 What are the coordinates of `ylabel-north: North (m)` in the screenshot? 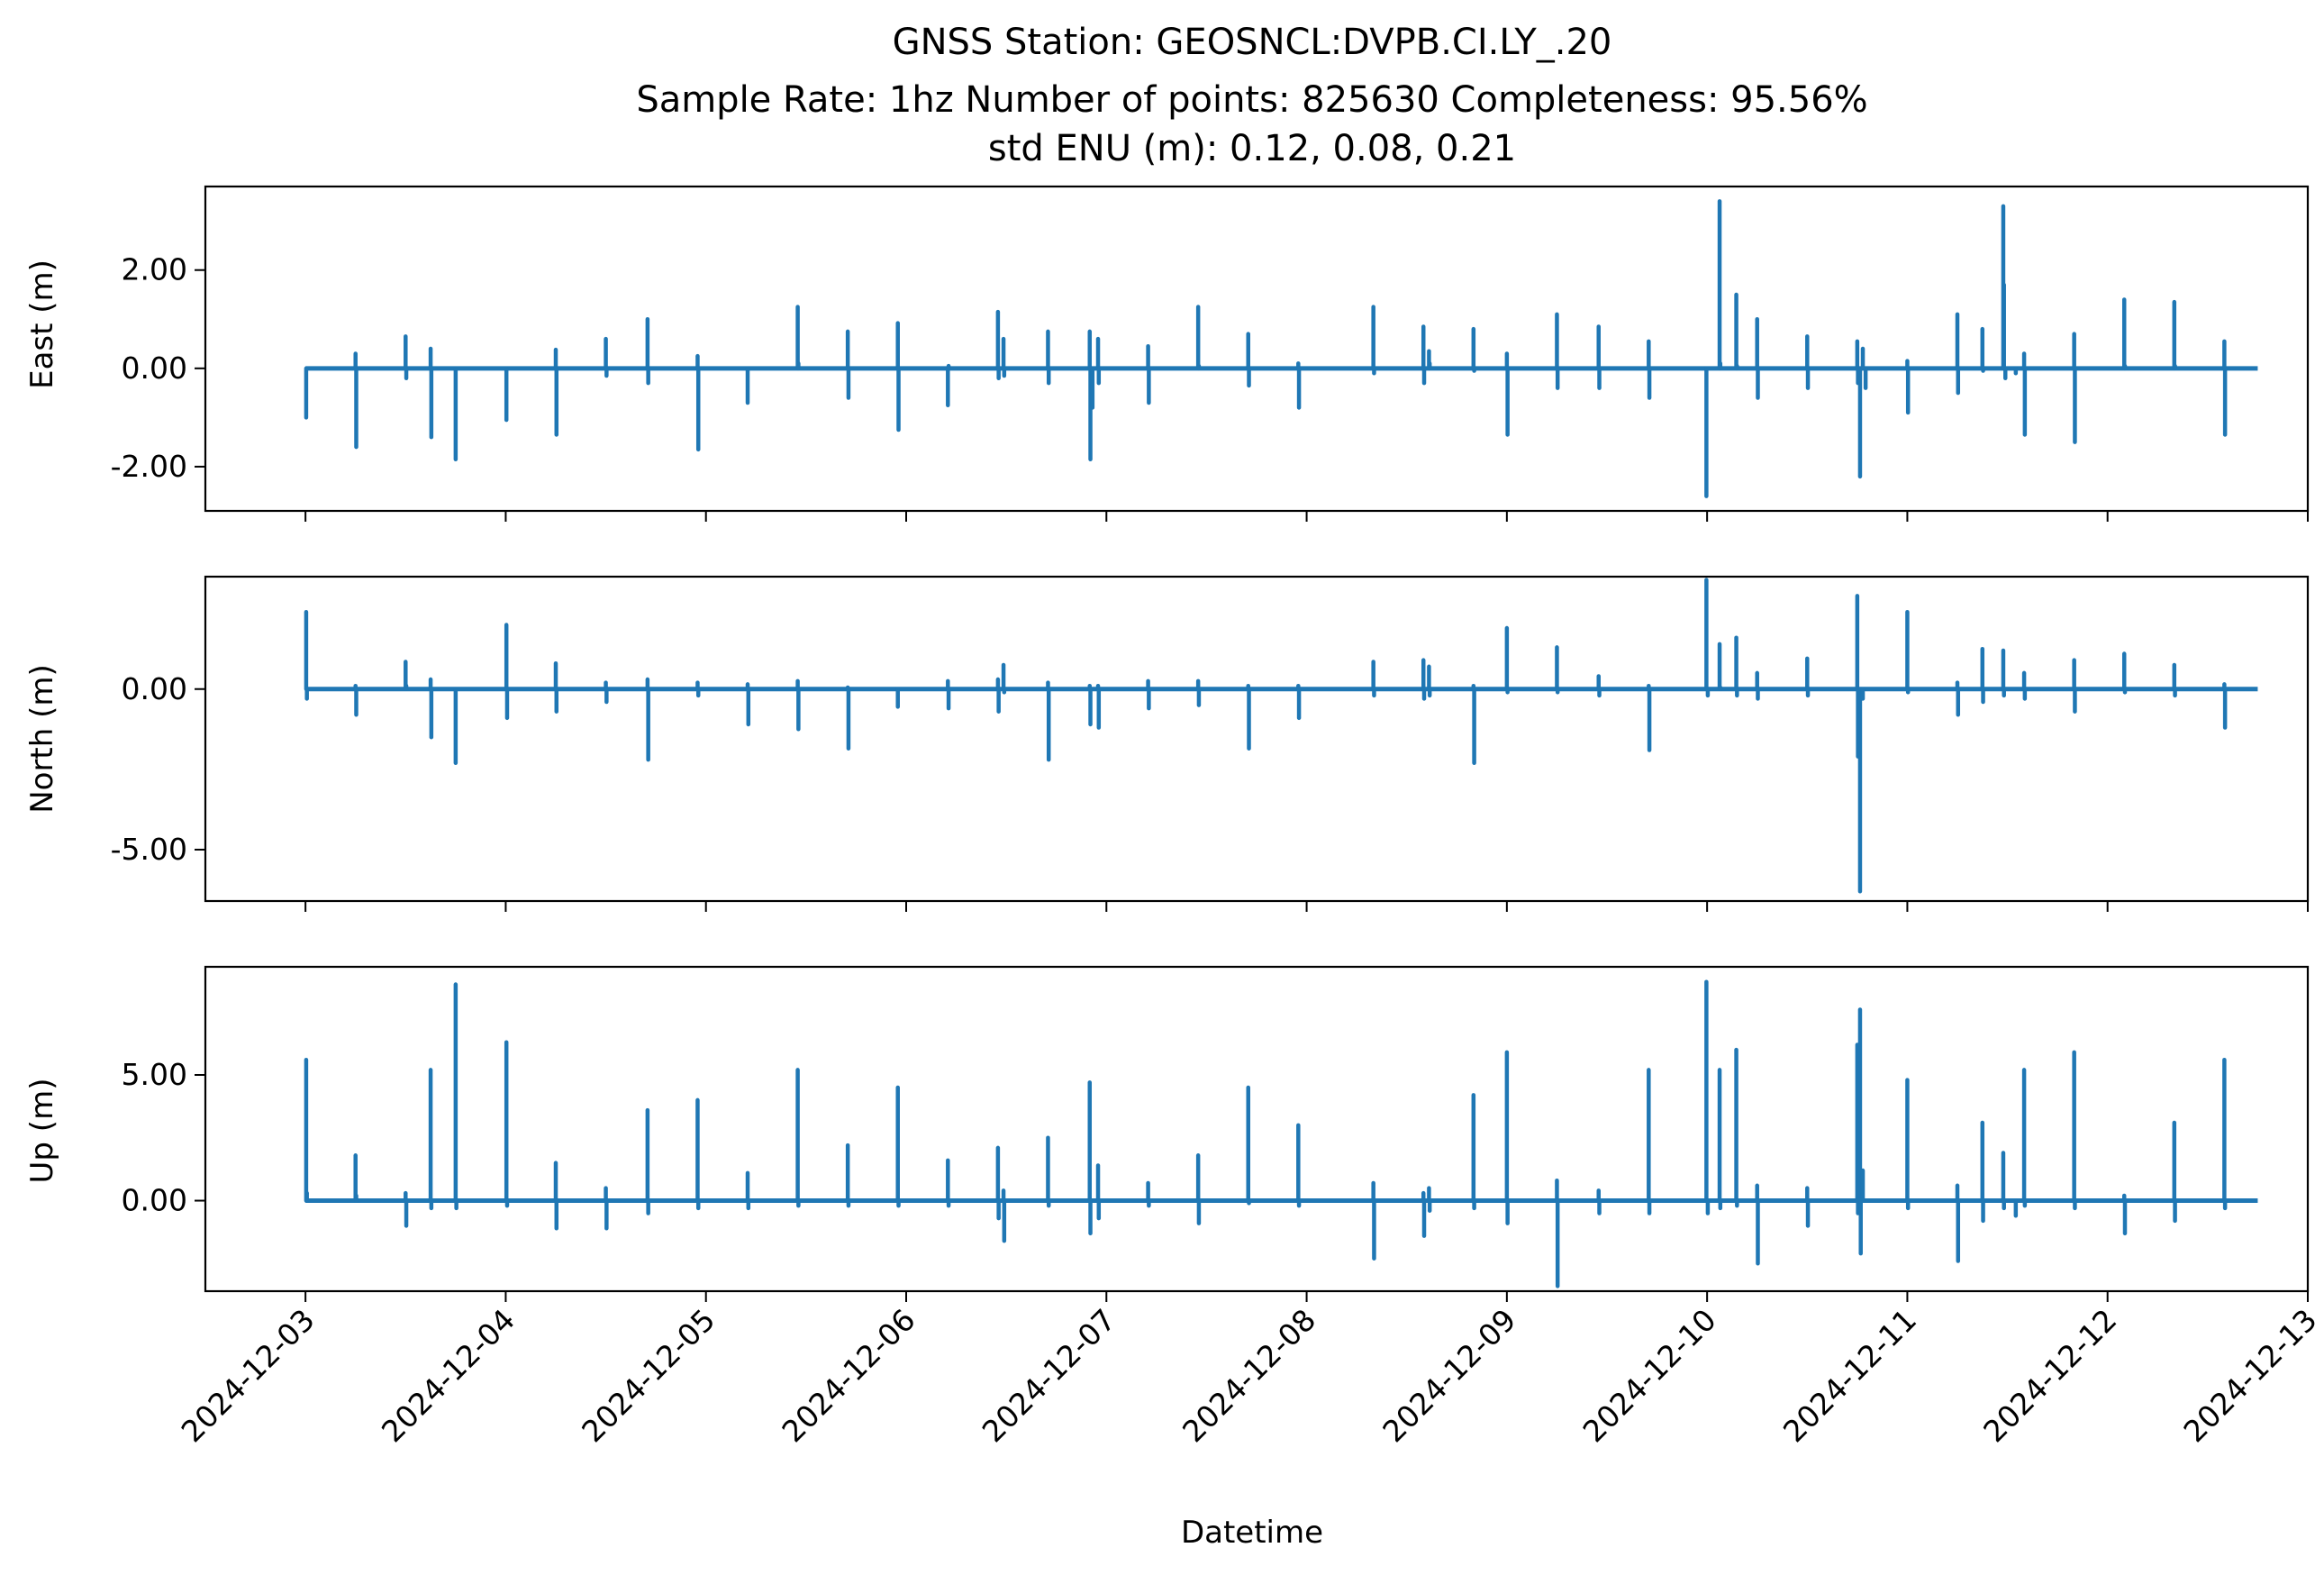 It's located at (42, 739).